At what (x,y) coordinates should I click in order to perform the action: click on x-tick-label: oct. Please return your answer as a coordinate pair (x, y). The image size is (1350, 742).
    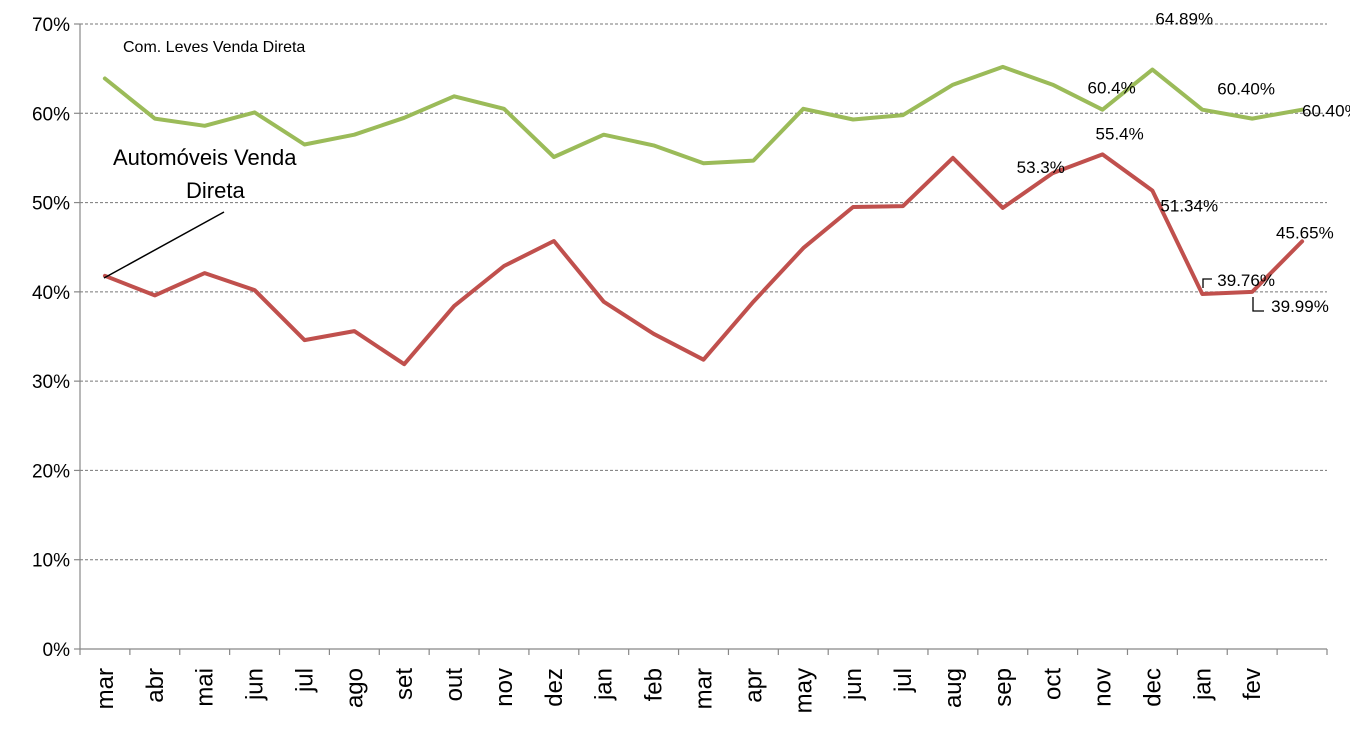
    Looking at the image, I should click on (1053, 684).